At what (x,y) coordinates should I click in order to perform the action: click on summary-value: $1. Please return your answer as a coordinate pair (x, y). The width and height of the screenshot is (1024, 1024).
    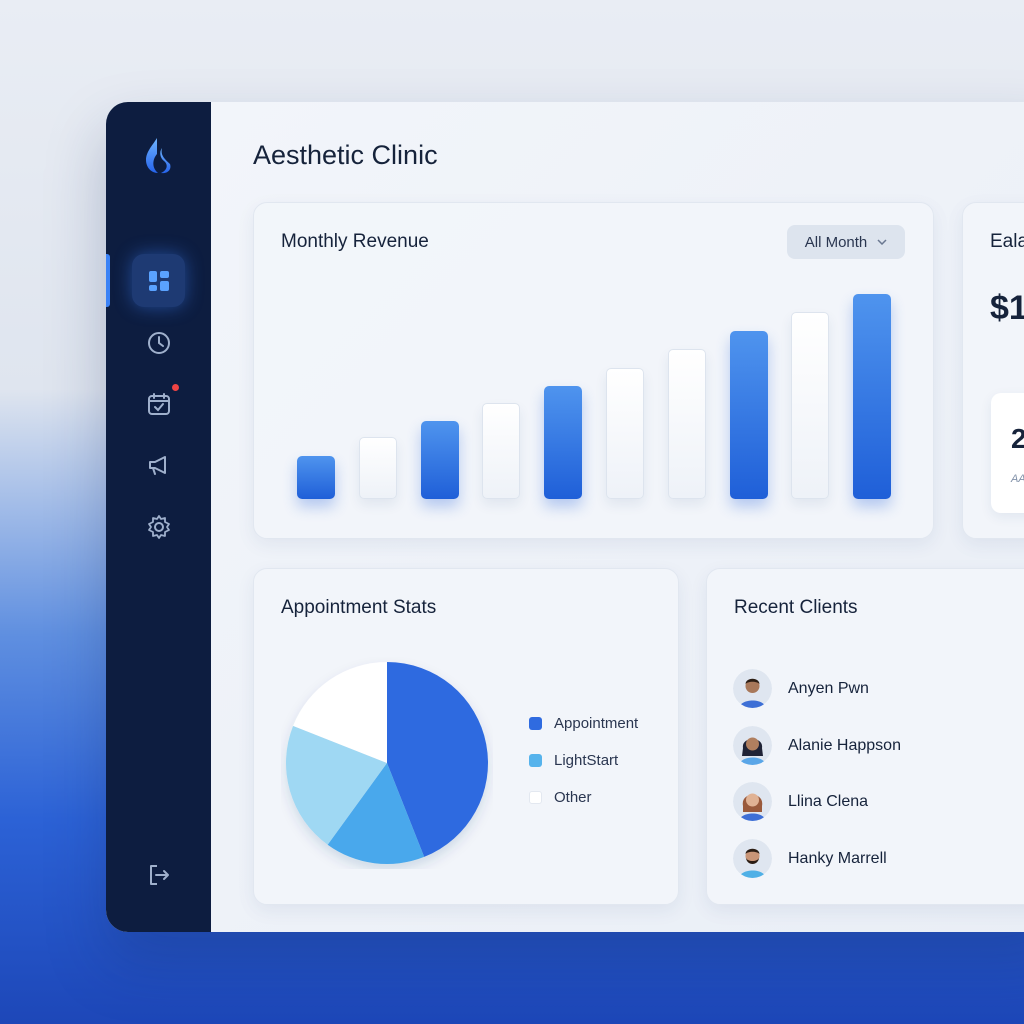
    Looking at the image, I should click on (1007, 308).